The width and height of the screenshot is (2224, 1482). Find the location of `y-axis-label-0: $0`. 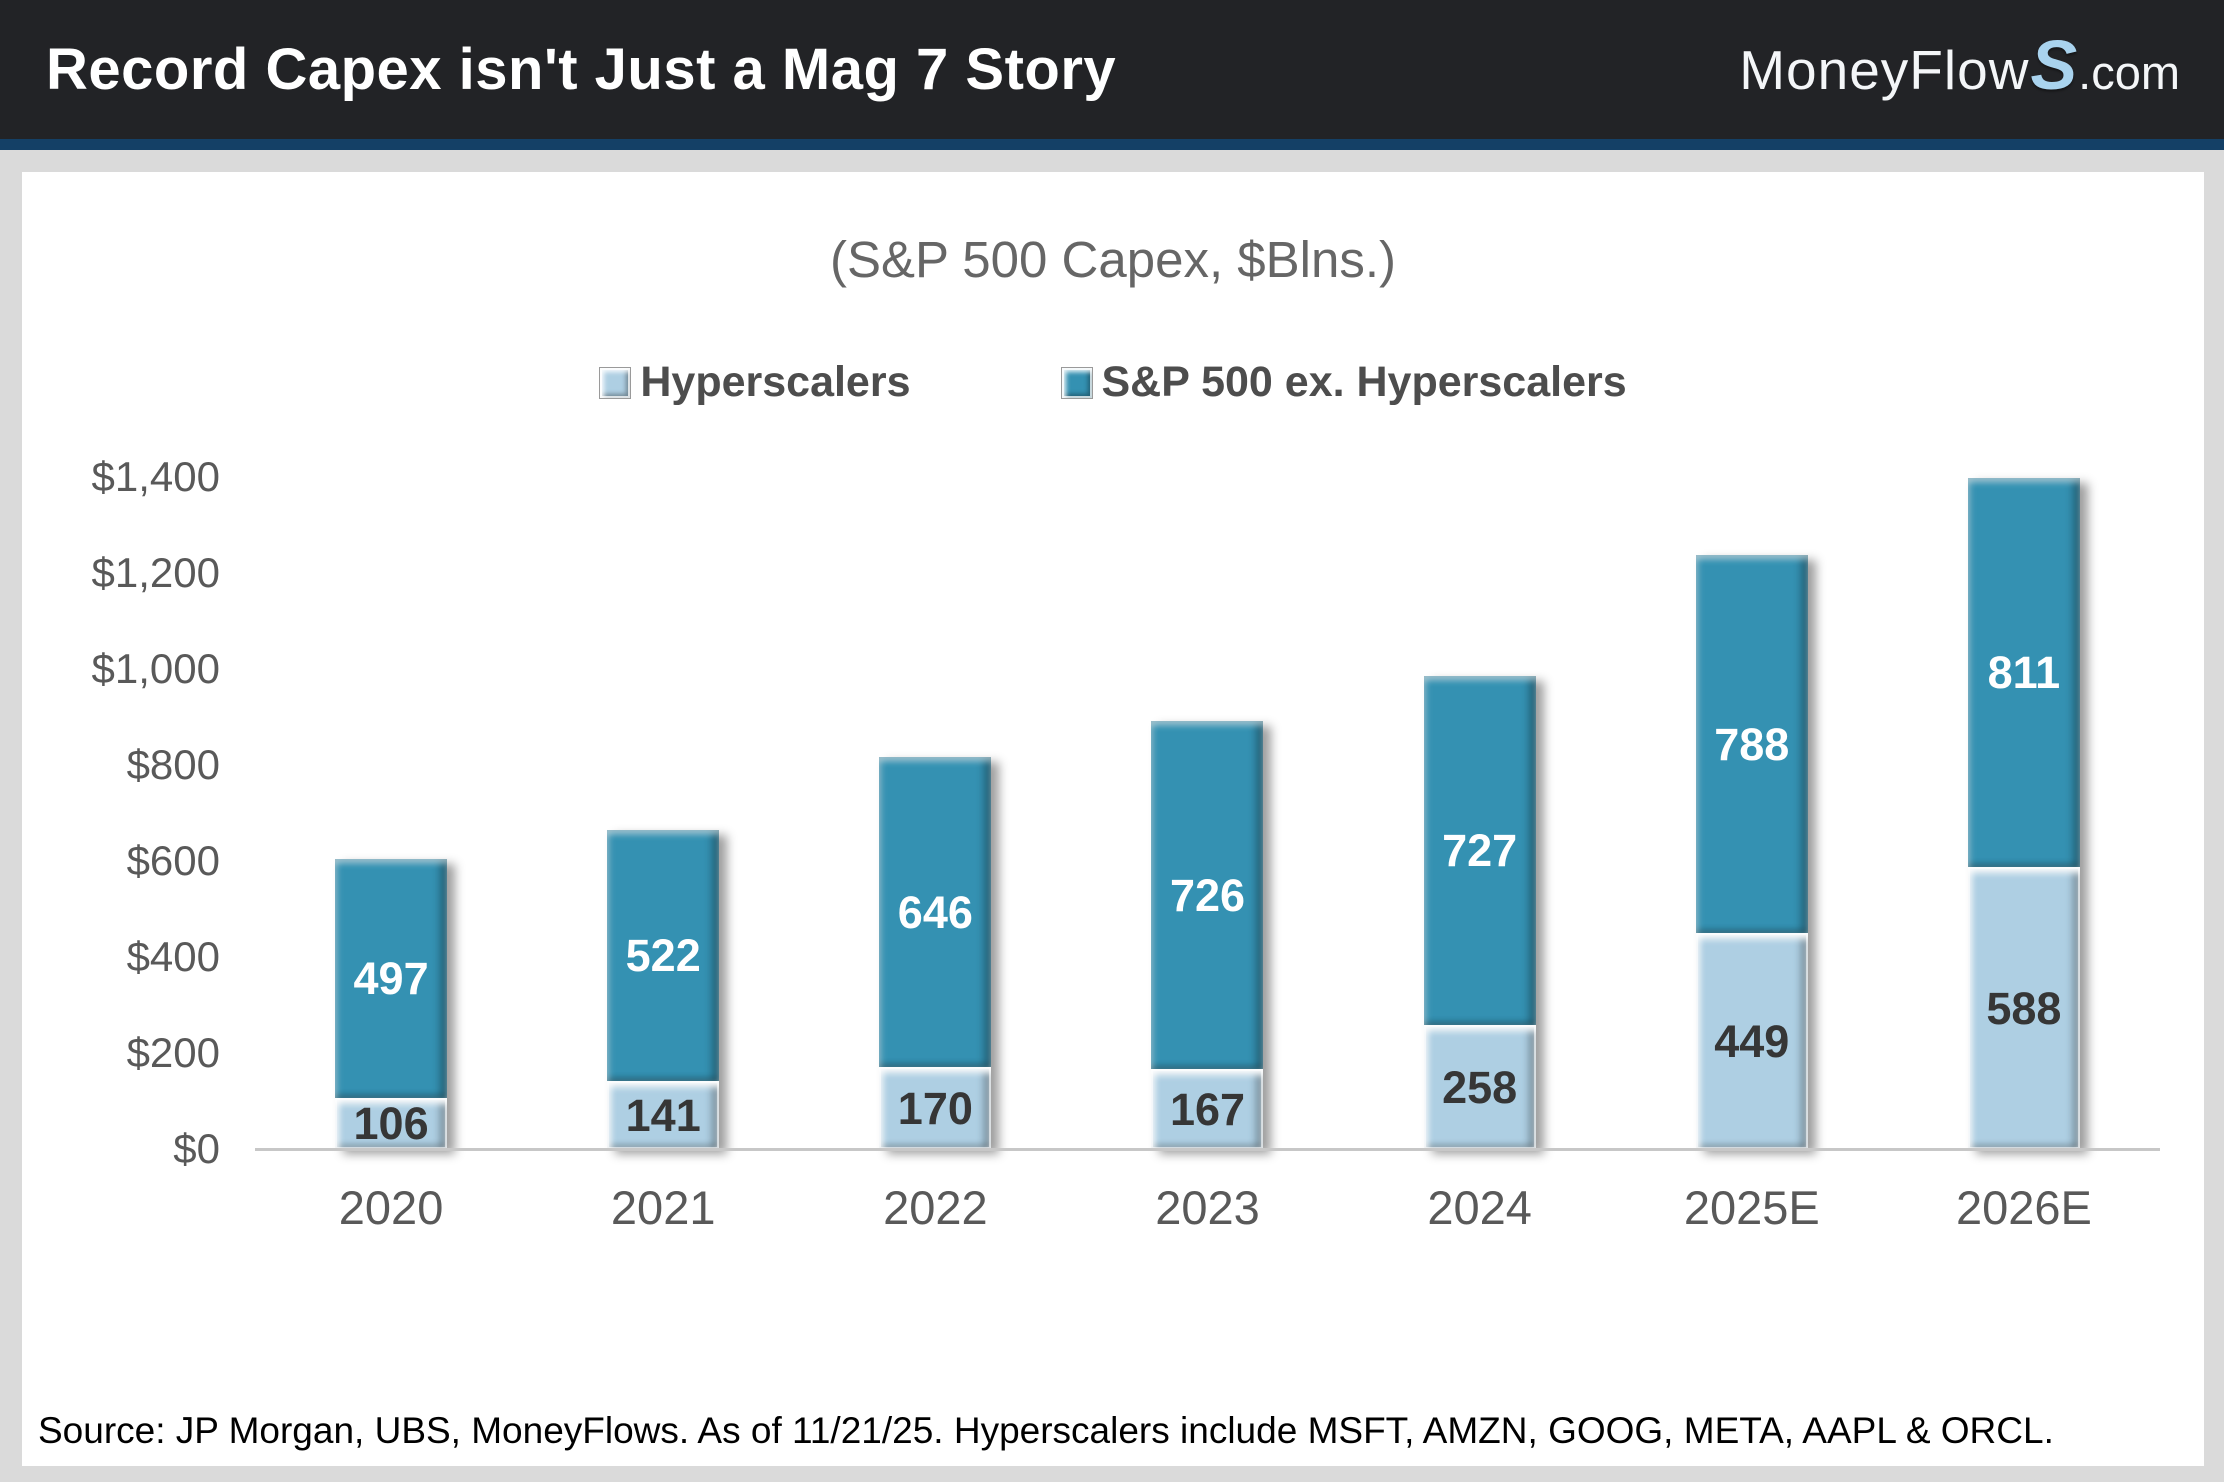

y-axis-label-0: $0 is located at coordinates (196, 1148).